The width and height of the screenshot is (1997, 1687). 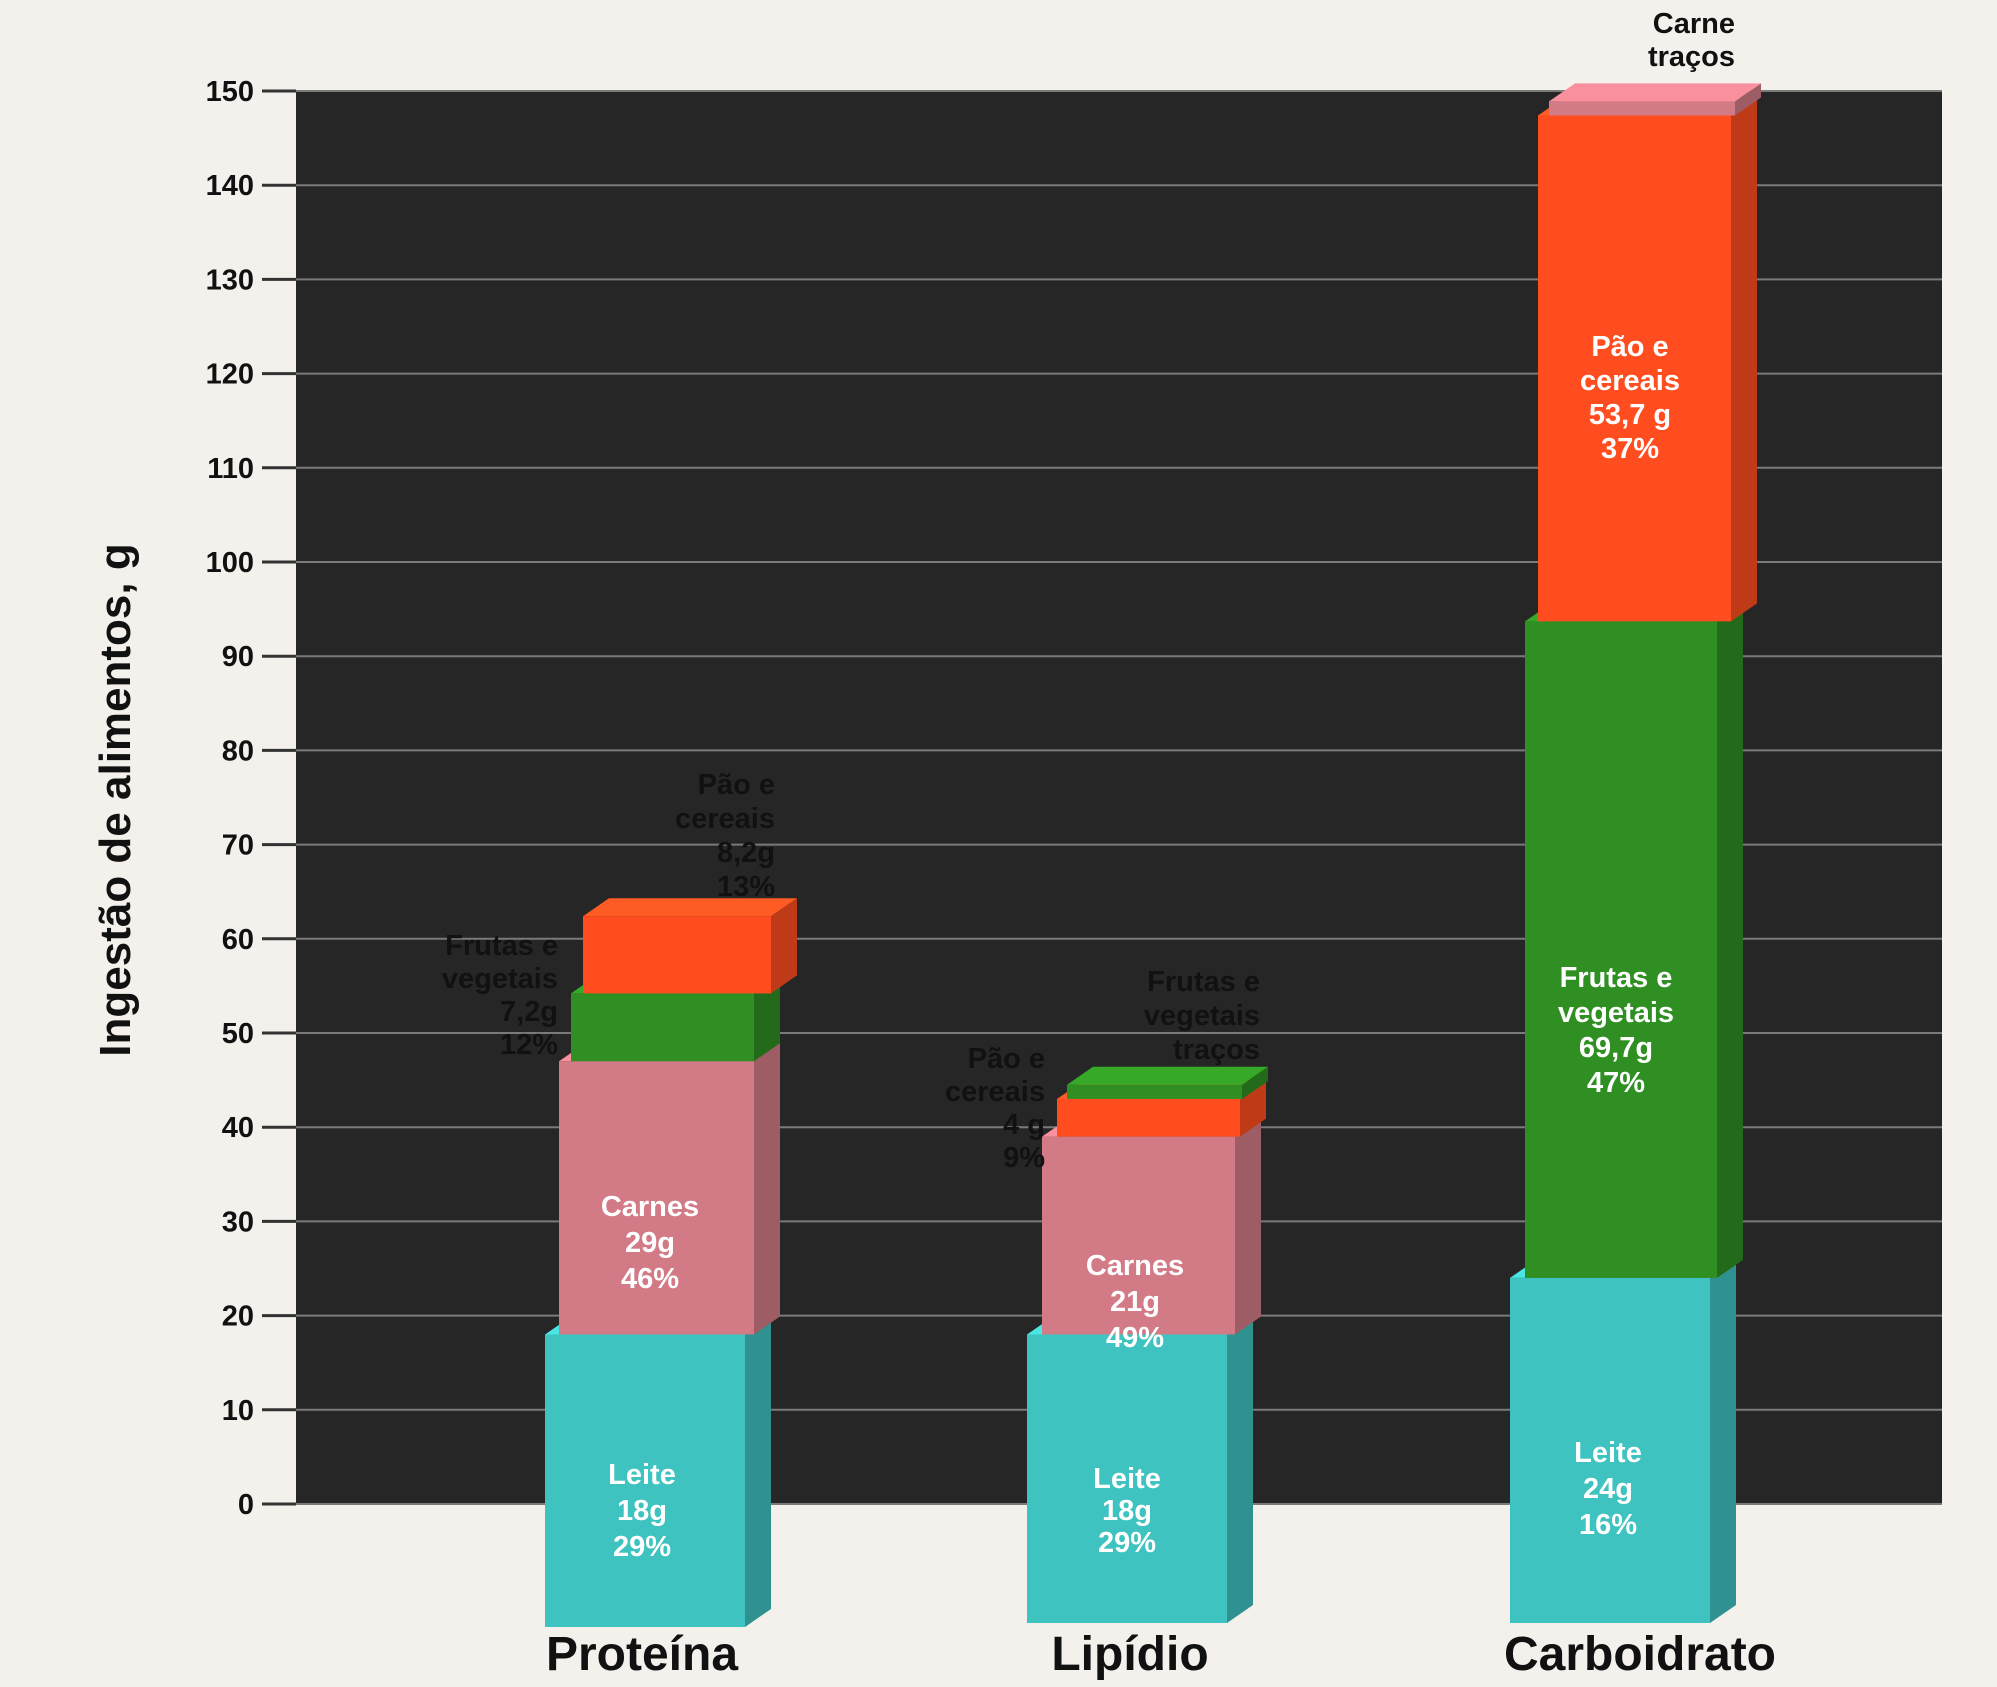 I want to click on segment-label-line: Carnes, so click(x=1135, y=1266).